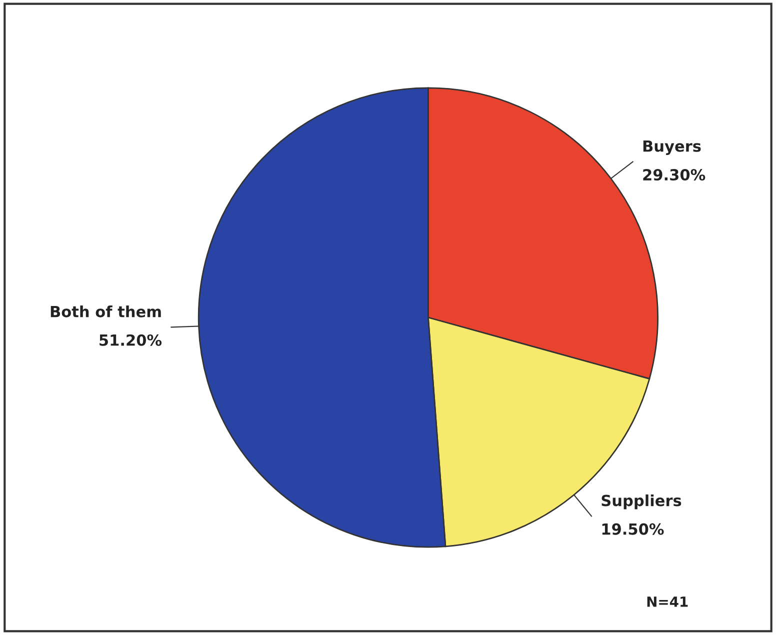 The image size is (776, 635). I want to click on slice-label: Suppliers, so click(642, 502).